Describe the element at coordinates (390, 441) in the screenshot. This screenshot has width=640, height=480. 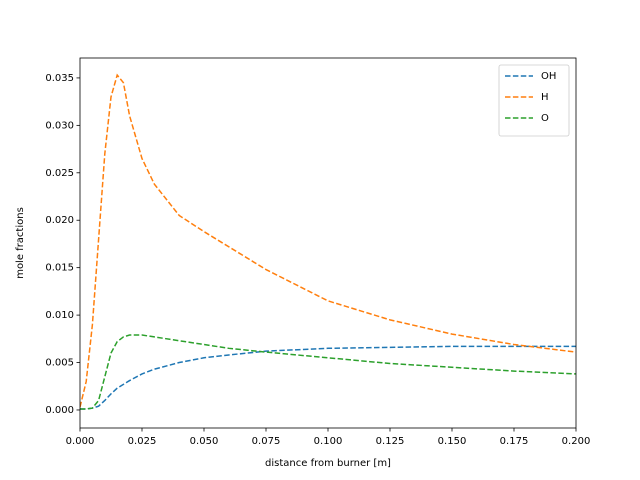
I see `x-tick-label: 0.125` at that location.